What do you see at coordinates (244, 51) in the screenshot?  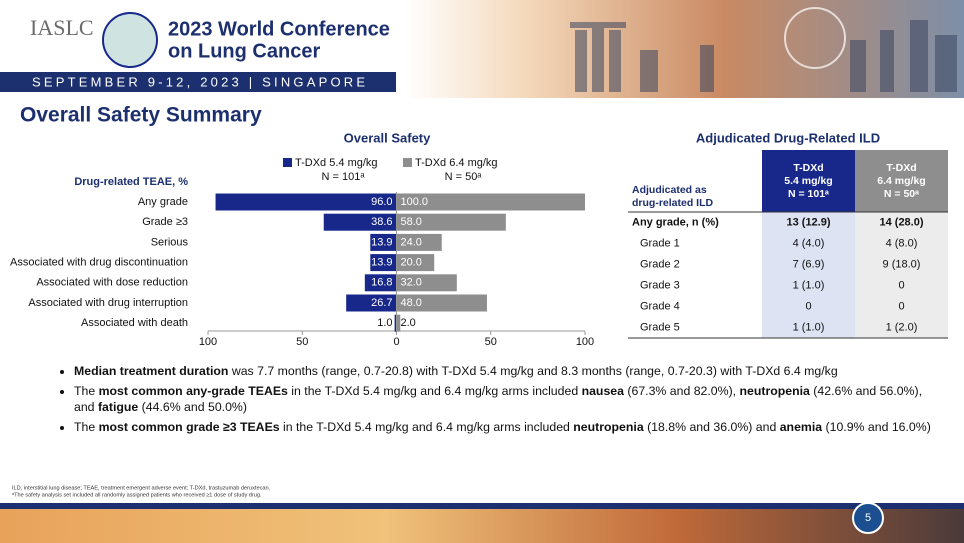 I see `conference-line: on Lung Cancer` at bounding box center [244, 51].